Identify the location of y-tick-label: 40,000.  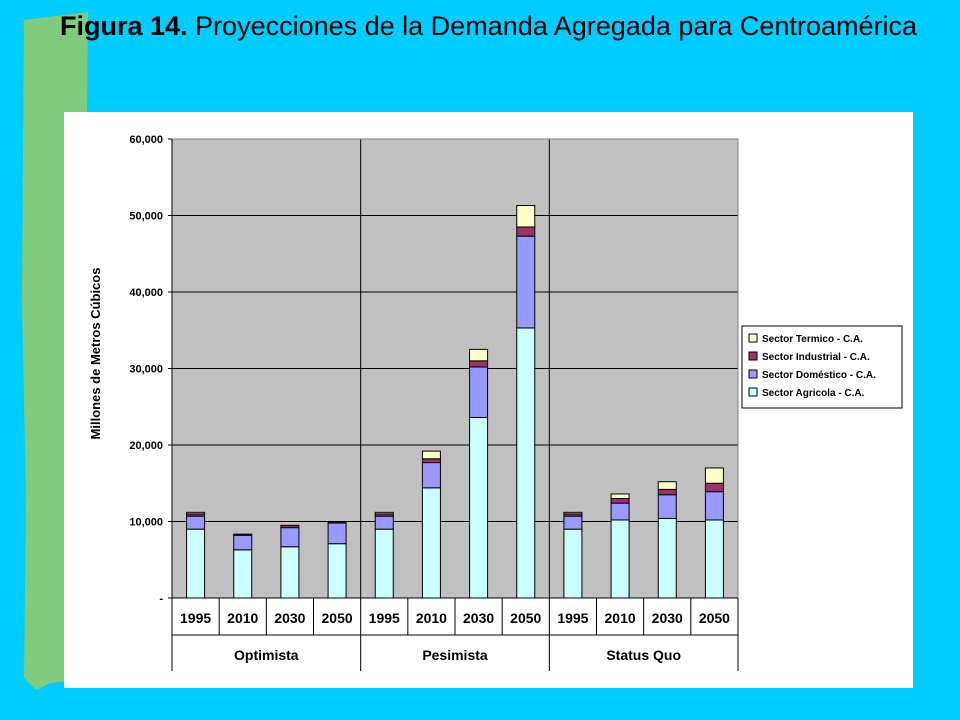
(146, 293).